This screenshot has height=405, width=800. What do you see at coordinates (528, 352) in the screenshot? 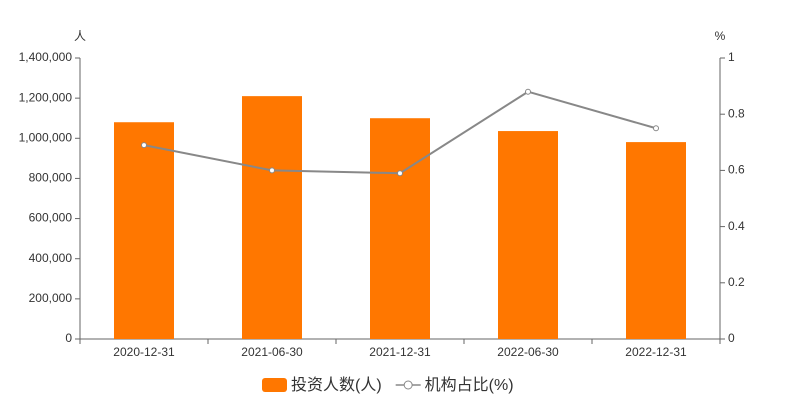
I see `x-tick-label: 2022-06-30` at bounding box center [528, 352].